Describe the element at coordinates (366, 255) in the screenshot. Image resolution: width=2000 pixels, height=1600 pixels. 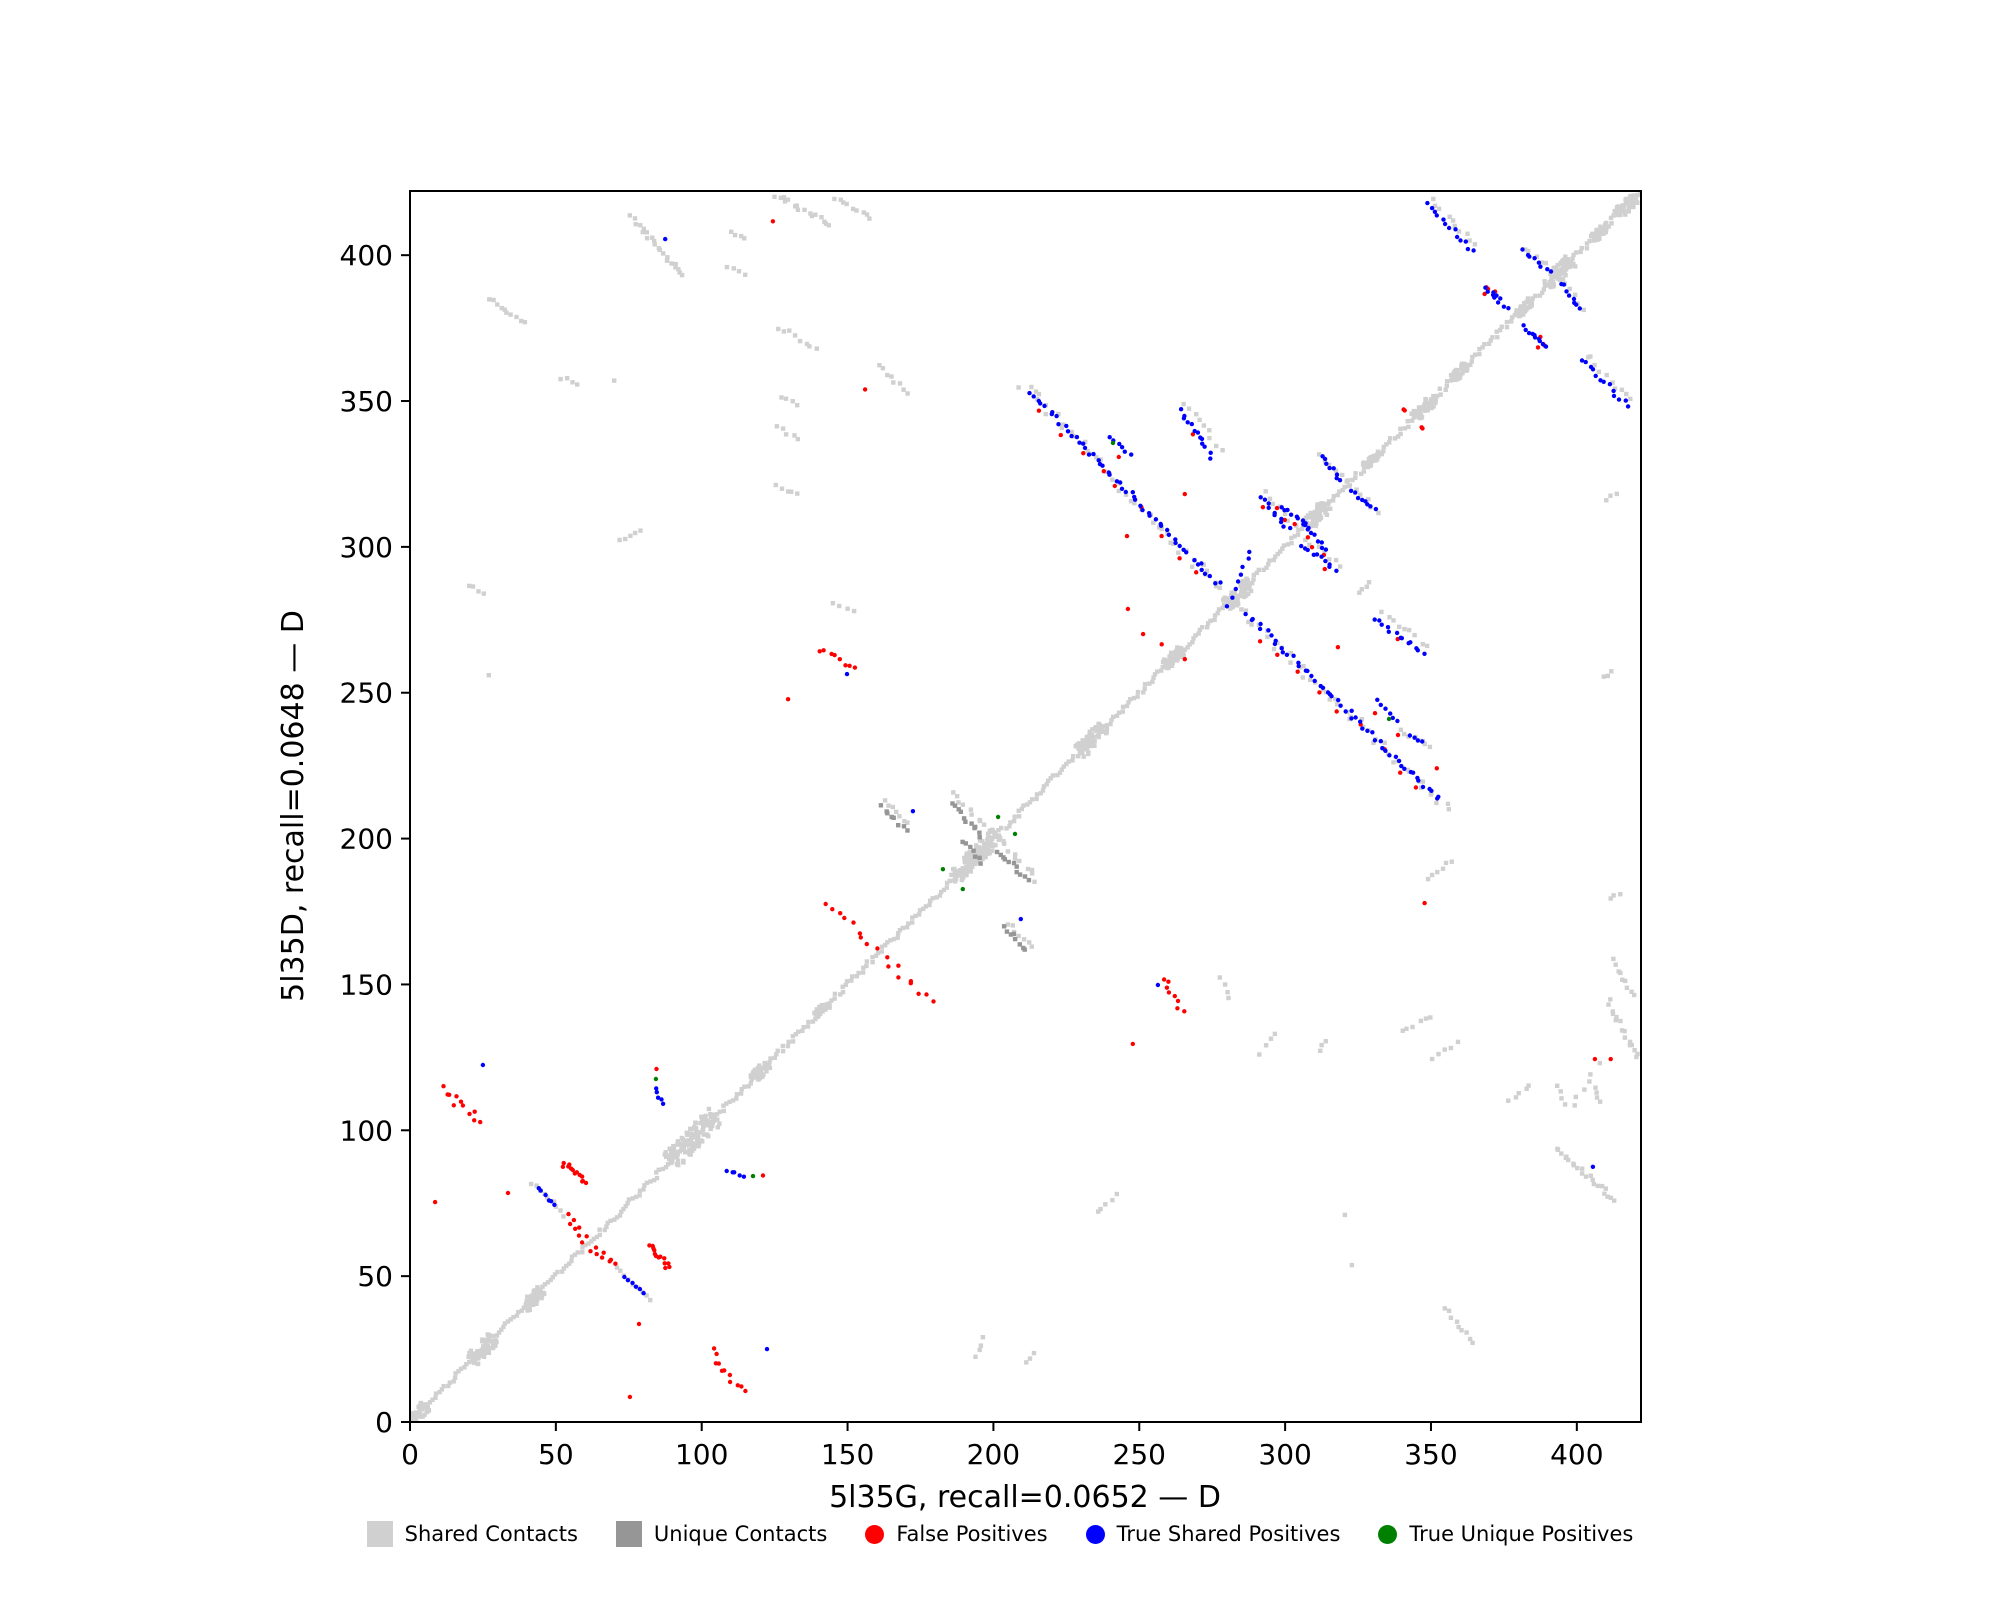
I see `y-tick-label: 400` at that location.